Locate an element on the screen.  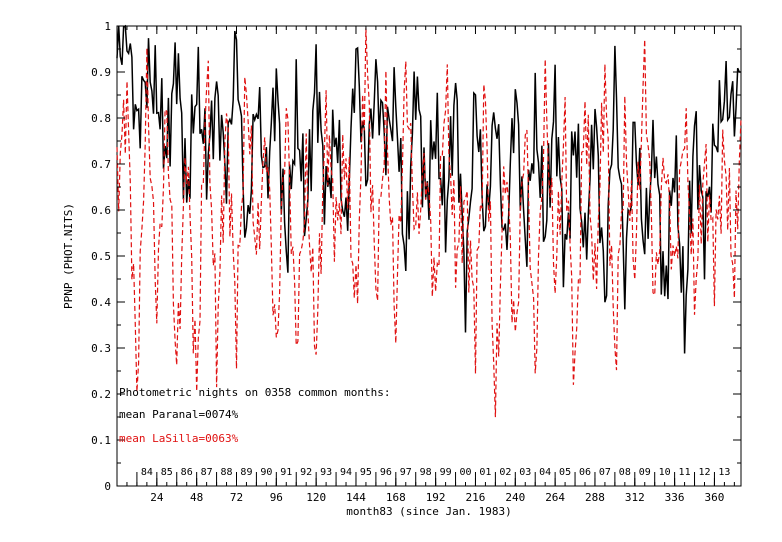
year-label: 04 is located at coordinates (545, 472).